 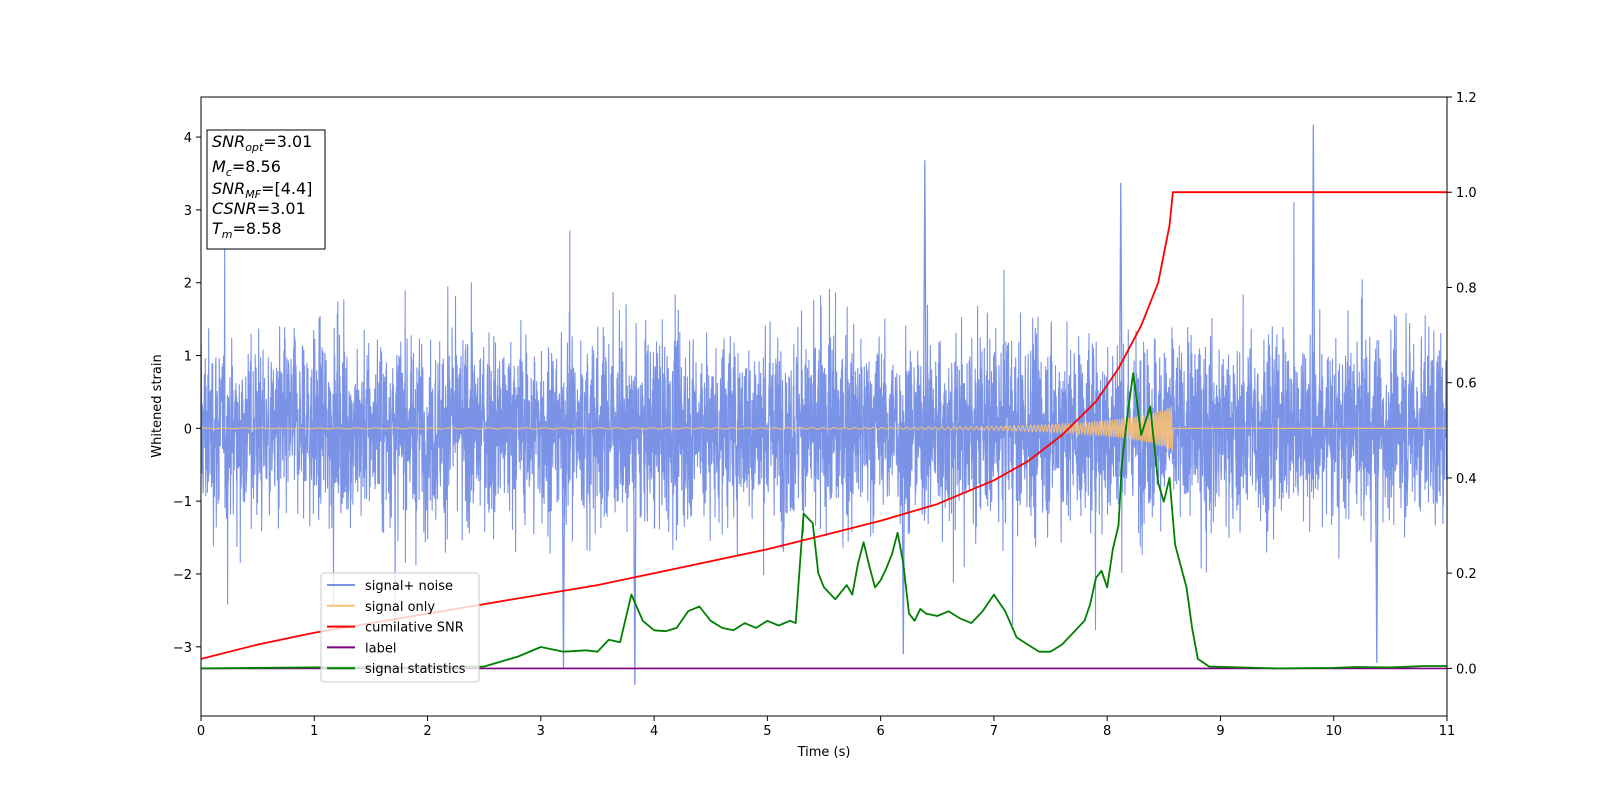 What do you see at coordinates (247, 230) in the screenshot?
I see `annotation-line: Tm=8.58` at bounding box center [247, 230].